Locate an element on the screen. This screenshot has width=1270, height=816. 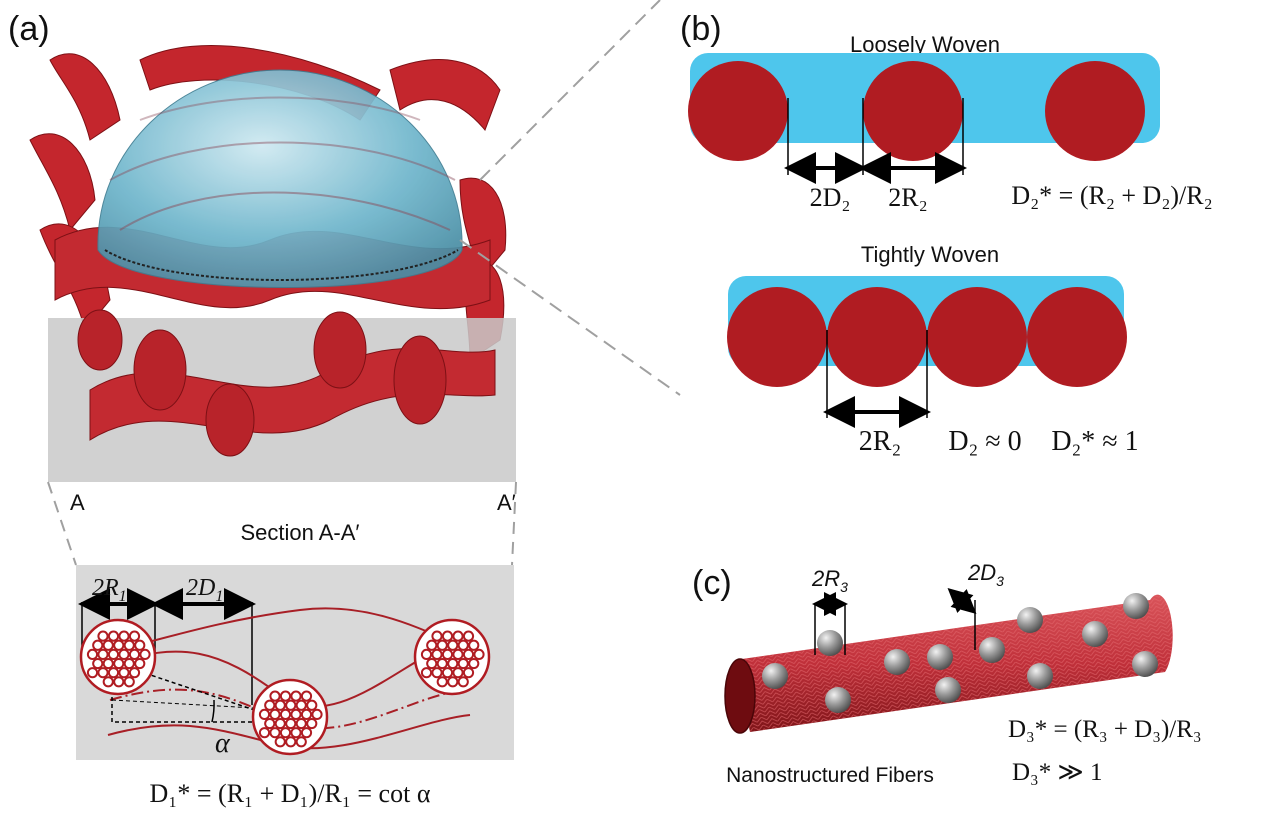
panel-b-label: (b) is located at coordinates (701, 29).